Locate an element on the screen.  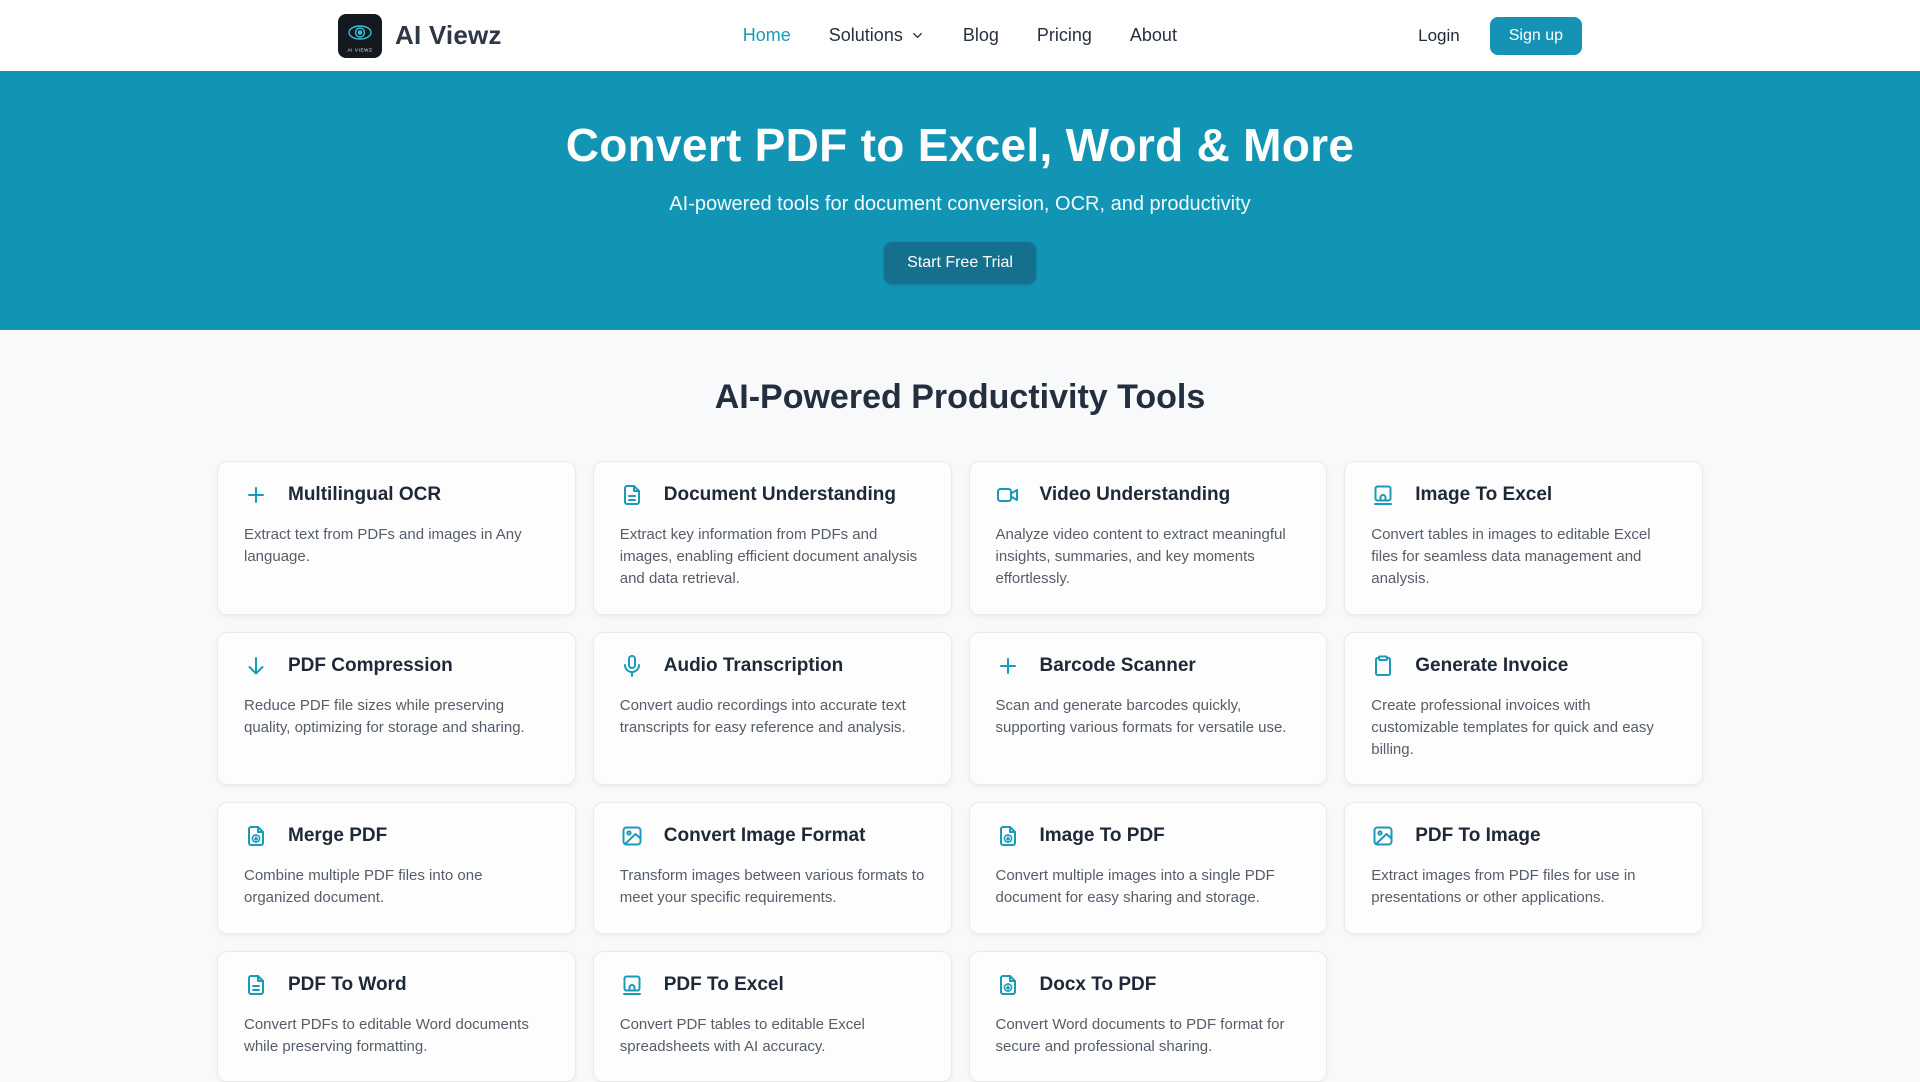
brand-logo-icon: AI VIEWZ is located at coordinates (360, 35).